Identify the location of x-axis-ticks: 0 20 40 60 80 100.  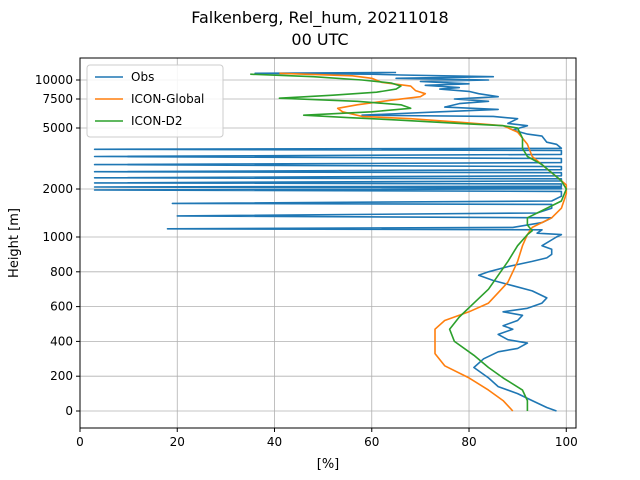
(327, 438).